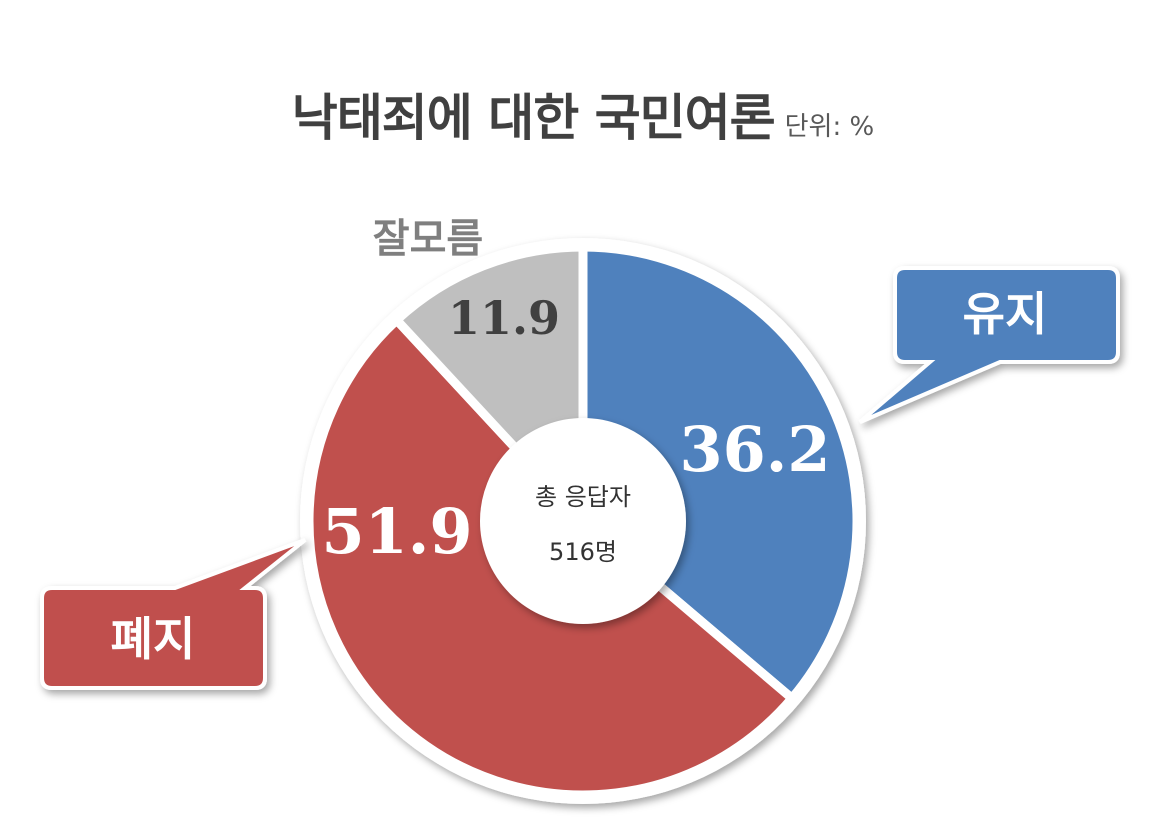  What do you see at coordinates (396, 531) in the screenshot?
I see `value-label-abolish: 51.9` at bounding box center [396, 531].